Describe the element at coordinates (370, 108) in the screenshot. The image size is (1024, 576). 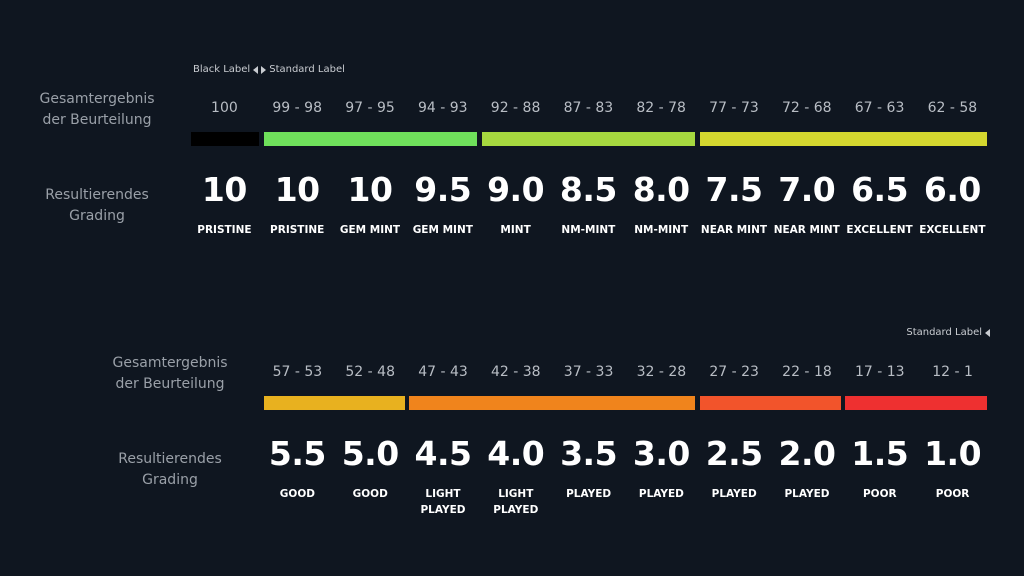
I see `score-range: 97 - 95` at that location.